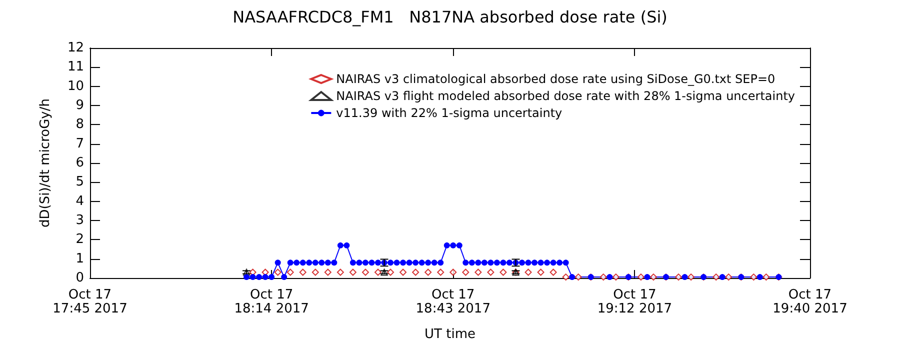 Image resolution: width=900 pixels, height=350 pixels. What do you see at coordinates (450, 17) in the screenshot?
I see `chart-title: NASAAFRCDC8_FM1 N817NA absorbed dose rate (Si)` at bounding box center [450, 17].